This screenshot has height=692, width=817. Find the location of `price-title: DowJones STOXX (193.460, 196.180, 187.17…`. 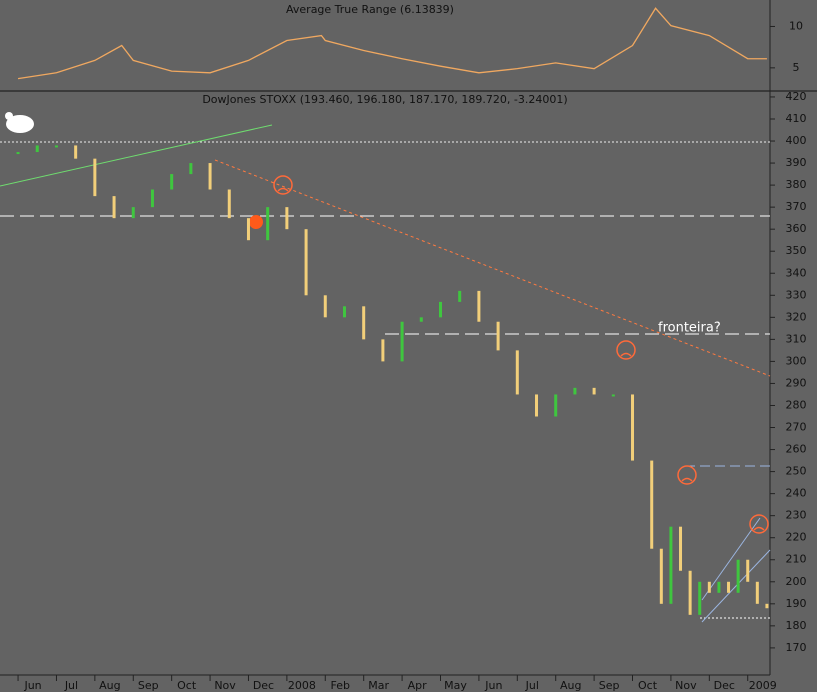

price-title: DowJones STOXX (193.460, 196.180, 187.17… is located at coordinates (384, 99).